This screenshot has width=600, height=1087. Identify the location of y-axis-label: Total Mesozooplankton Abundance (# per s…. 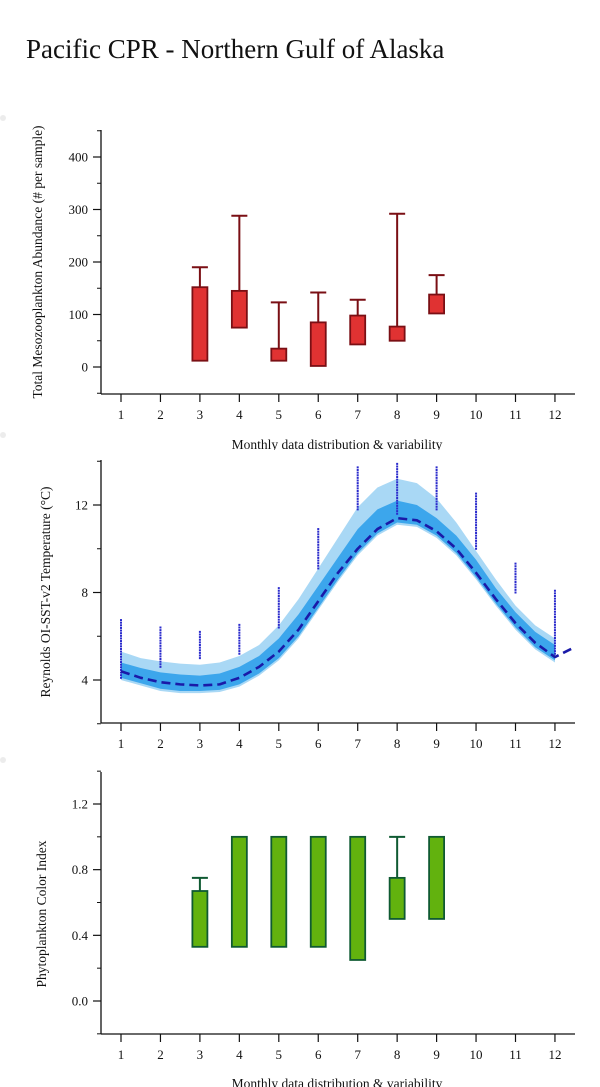
(37, 261).